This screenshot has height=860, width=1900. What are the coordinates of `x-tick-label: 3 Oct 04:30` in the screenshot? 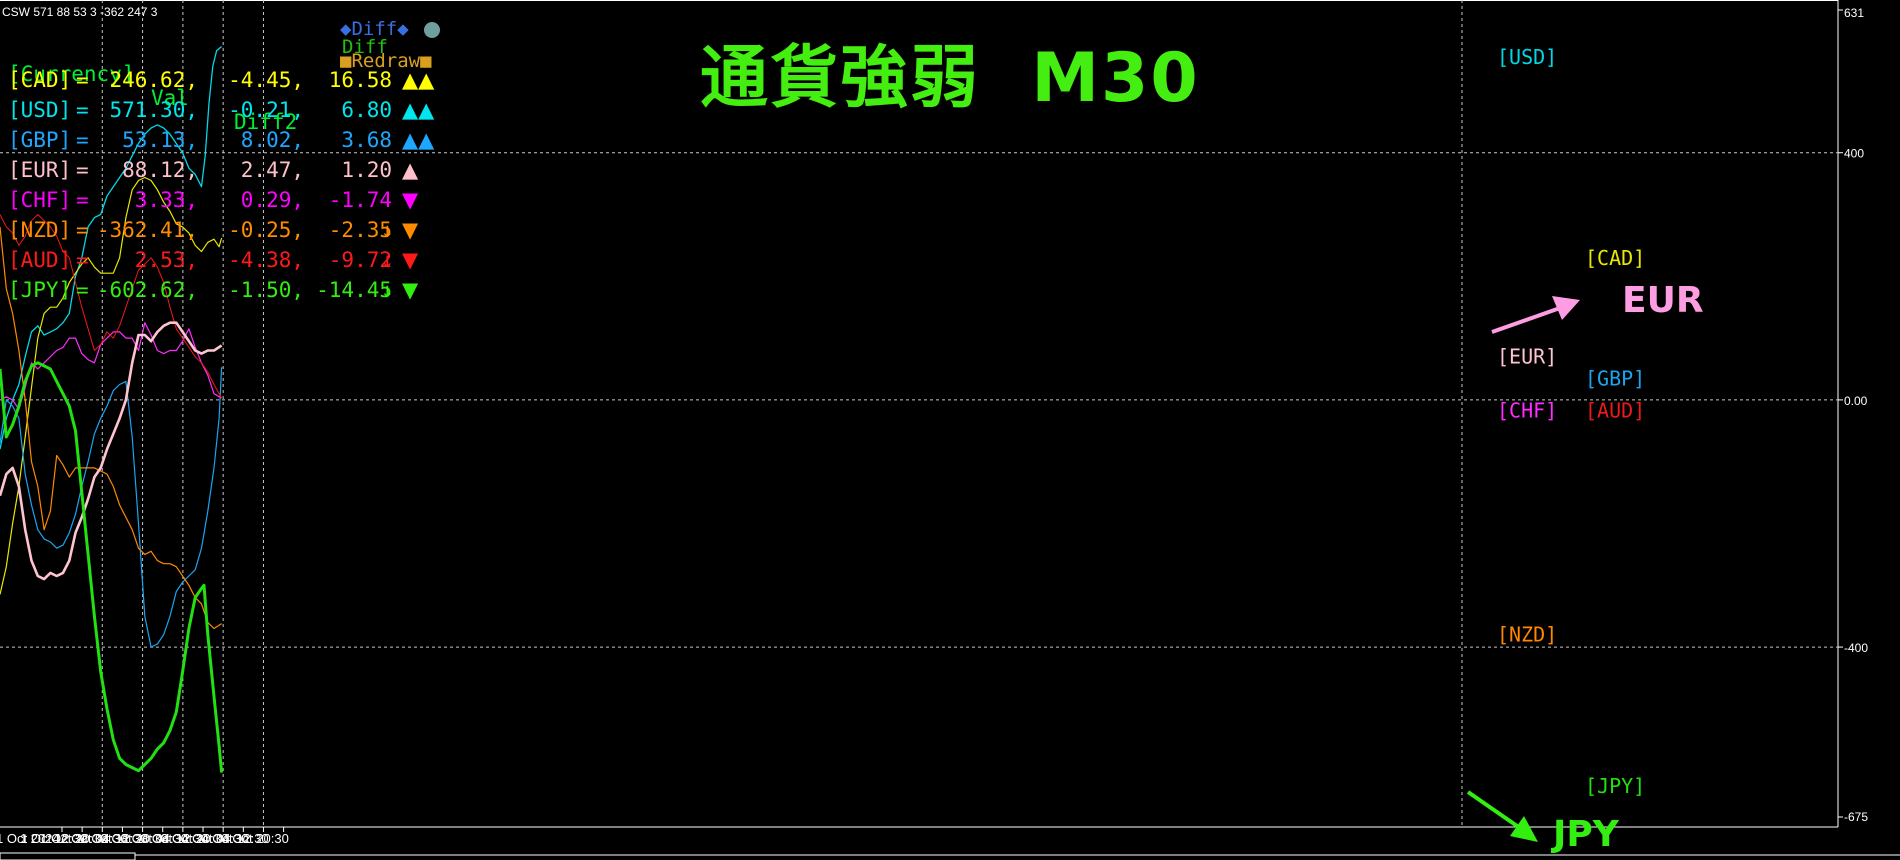 It's located at (154, 838).